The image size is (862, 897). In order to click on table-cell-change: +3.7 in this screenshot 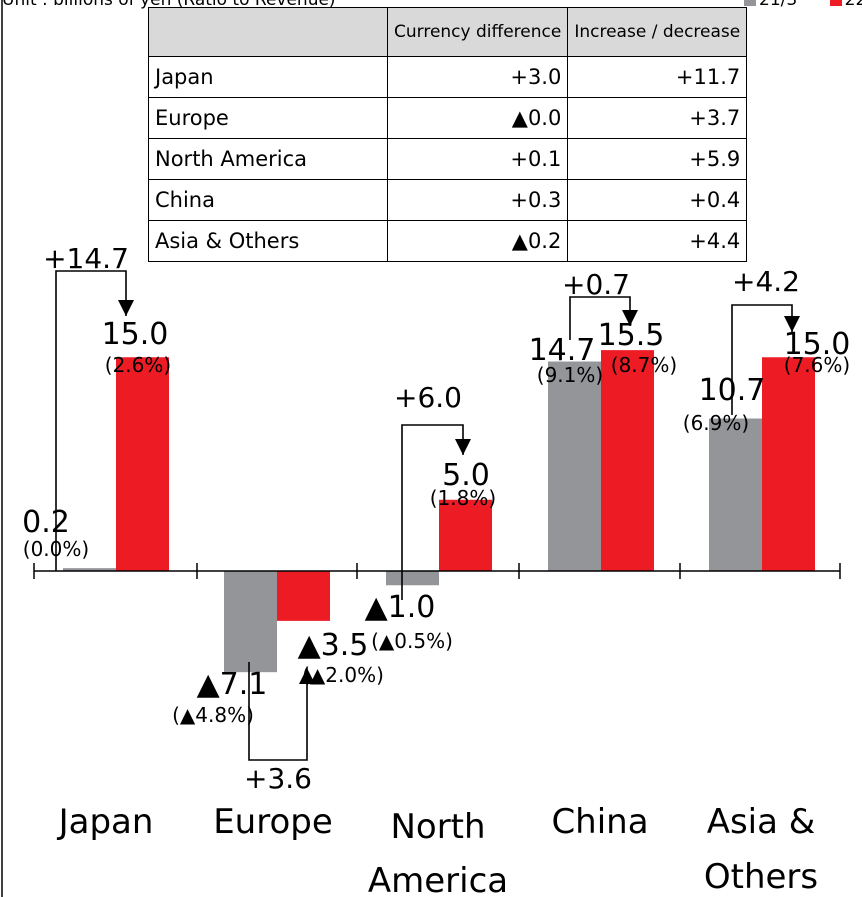, I will do `click(657, 118)`.